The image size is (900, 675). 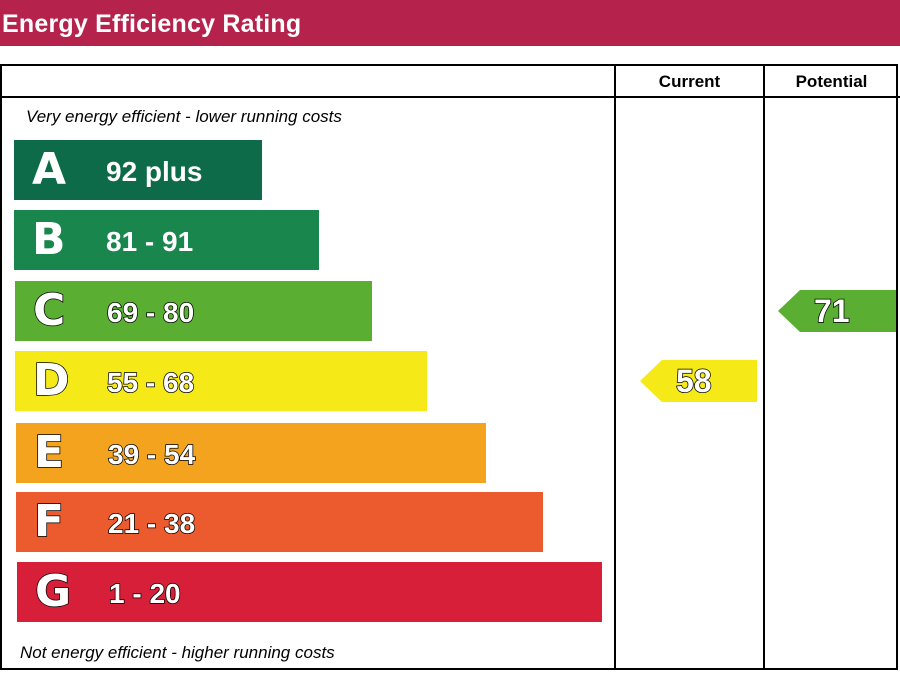 I want to click on header-bar: Energy Efficiency Rating, so click(x=450, y=23).